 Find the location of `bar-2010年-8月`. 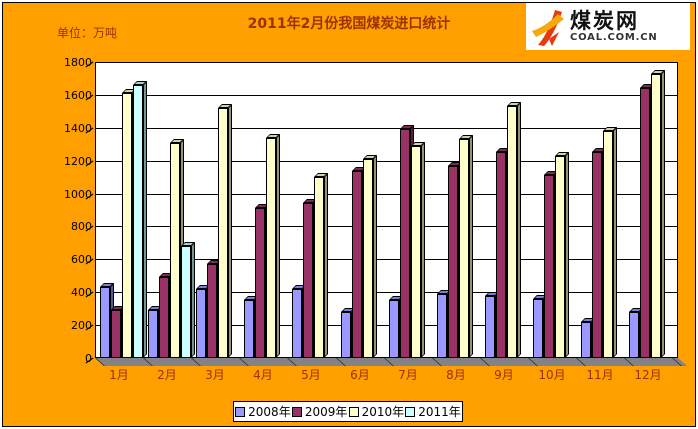

bar-2010年-8月 is located at coordinates (464, 248).